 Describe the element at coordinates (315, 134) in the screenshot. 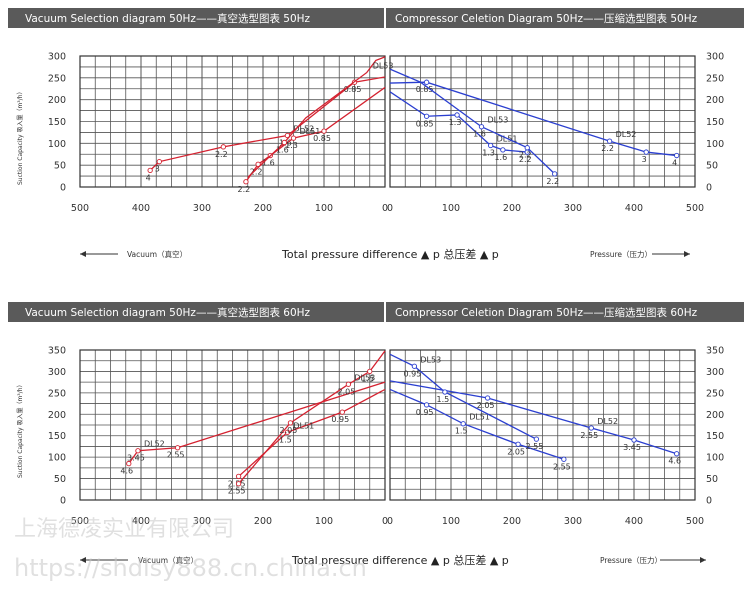

I see `series-line-dl51` at that location.